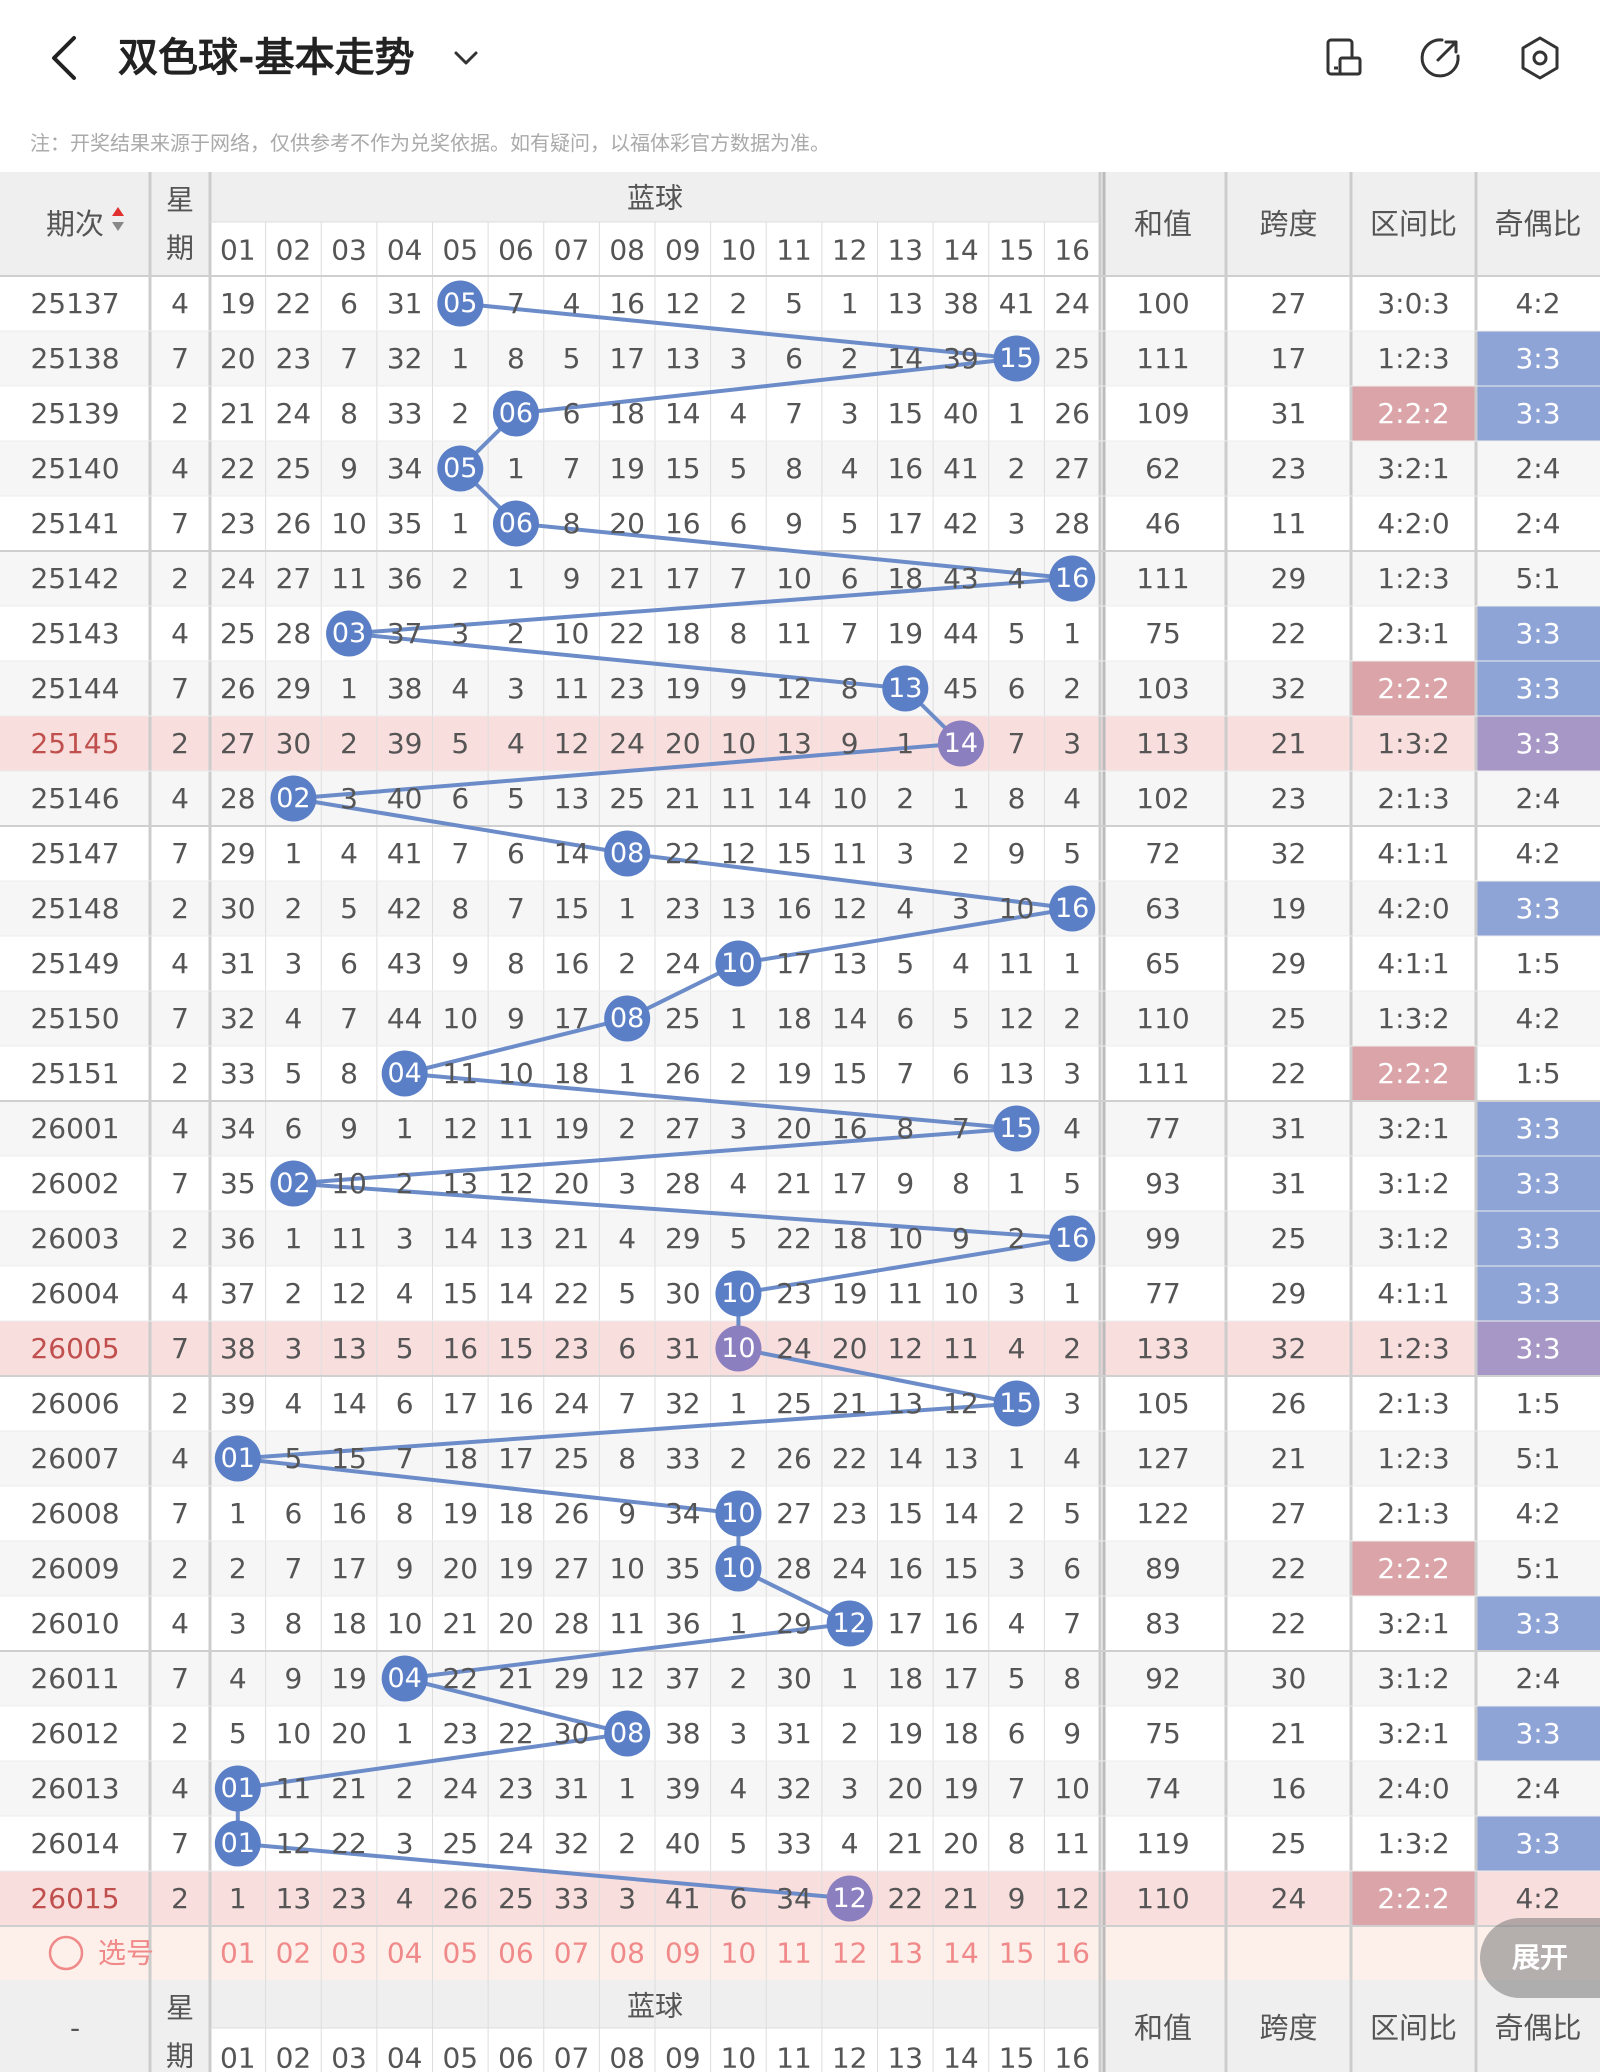 This screenshot has width=1600, height=2072. What do you see at coordinates (516, 1953) in the screenshot?
I see `select-number: 06` at bounding box center [516, 1953].